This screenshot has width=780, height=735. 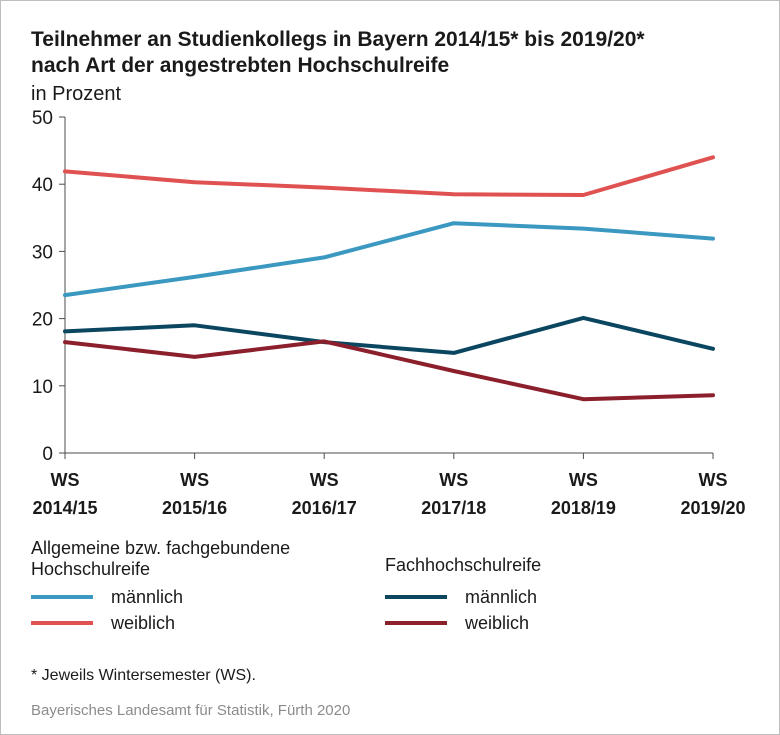 I want to click on legend-group-title-fachhochschulreife: Fachhochschulreife, so click(x=463, y=565).